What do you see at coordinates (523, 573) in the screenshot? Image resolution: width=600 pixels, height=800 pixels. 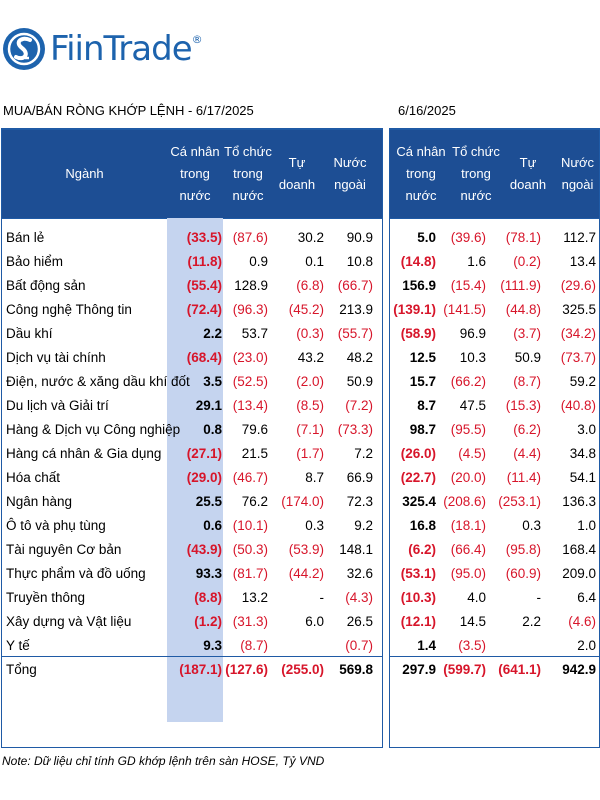 I see `proprietary-value: (60.9)` at bounding box center [523, 573].